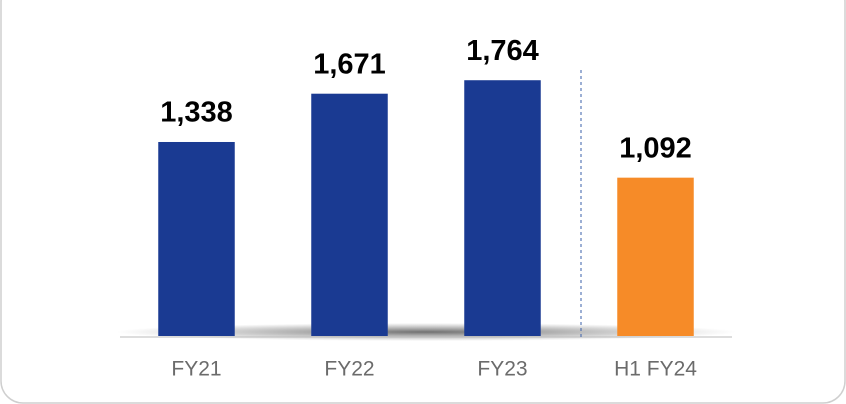  I want to click on value-label: 1,338, so click(196, 113).